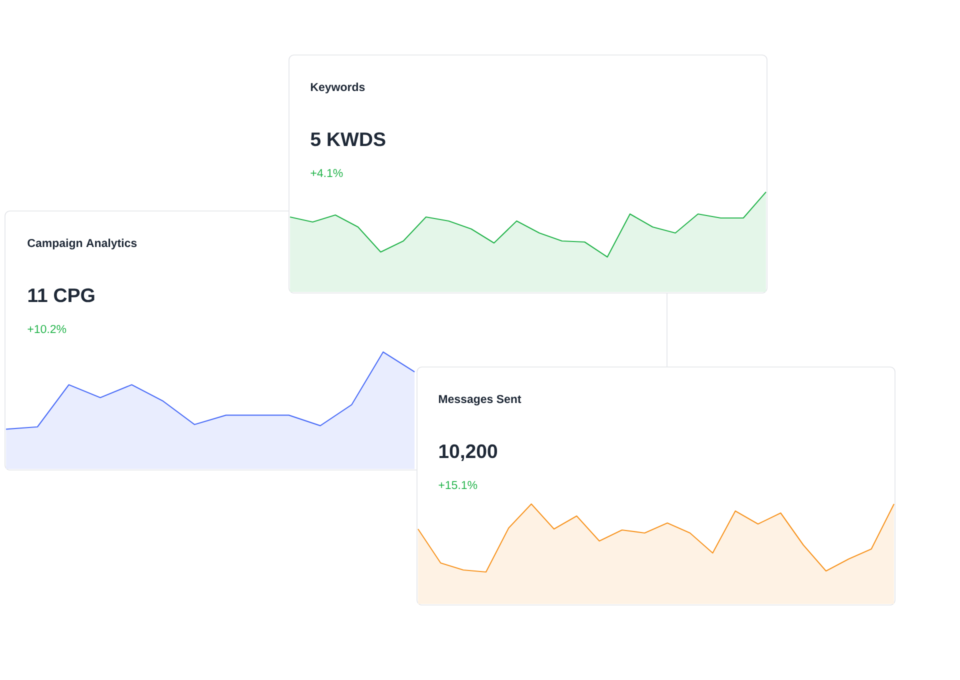 The width and height of the screenshot is (960, 680). What do you see at coordinates (82, 244) in the screenshot?
I see `chart-title: Campaign Analytics` at bounding box center [82, 244].